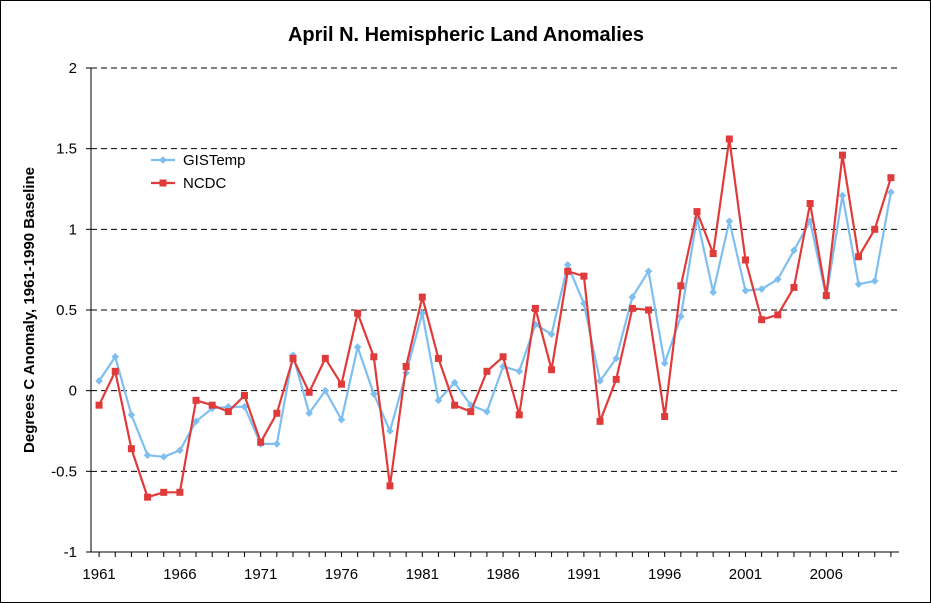 The height and width of the screenshot is (603, 931). What do you see at coordinates (502, 574) in the screenshot?
I see `x-tick-label: 1986` at bounding box center [502, 574].